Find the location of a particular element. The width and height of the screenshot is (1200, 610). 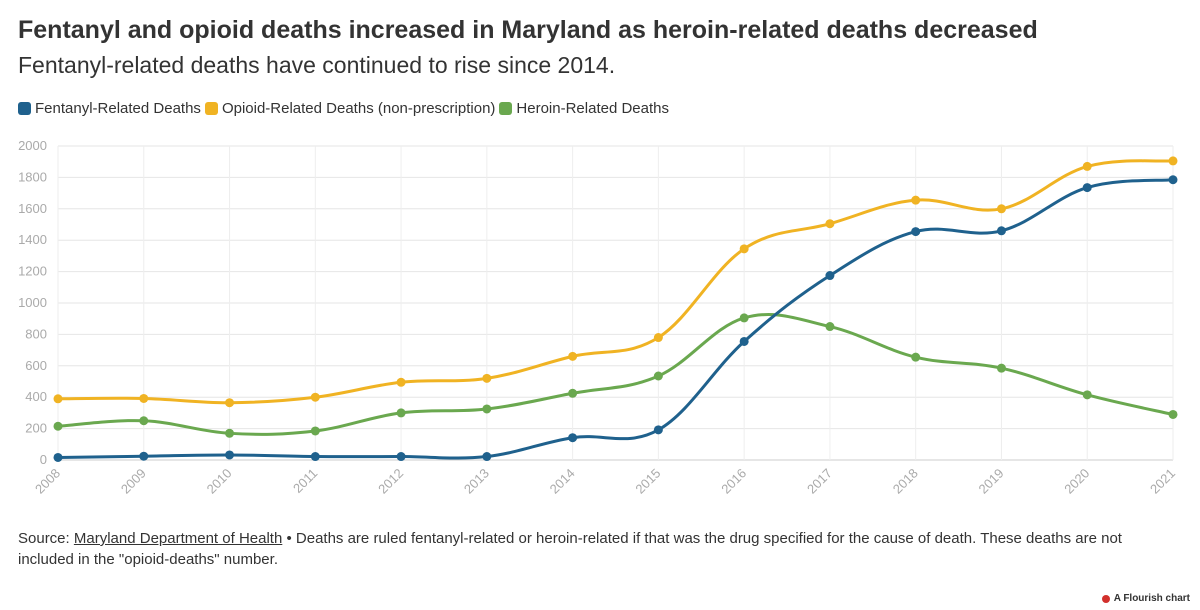

legend-label-fentanyl: Fentanyl-Related Deaths is located at coordinates (118, 108).